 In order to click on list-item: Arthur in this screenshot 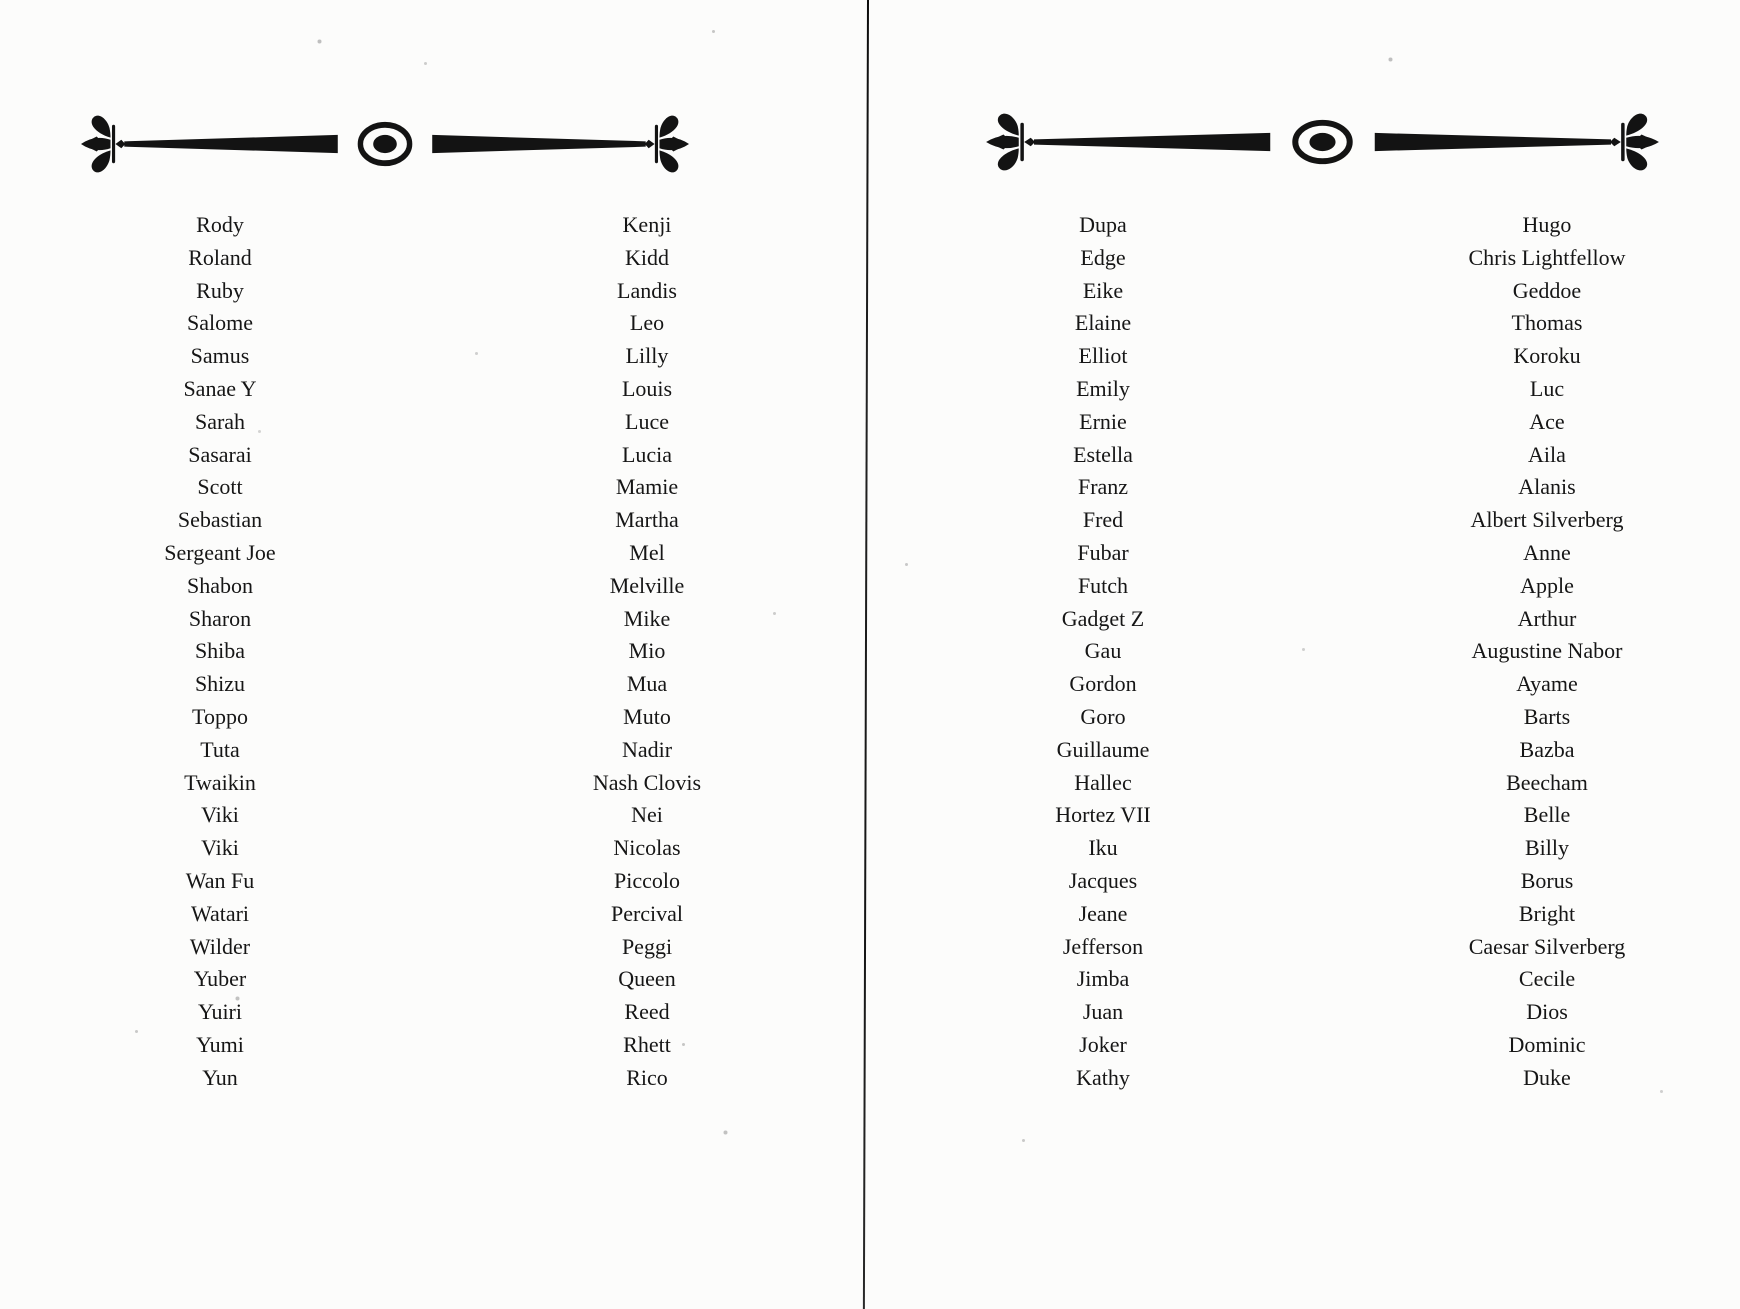, I will do `click(1547, 618)`.